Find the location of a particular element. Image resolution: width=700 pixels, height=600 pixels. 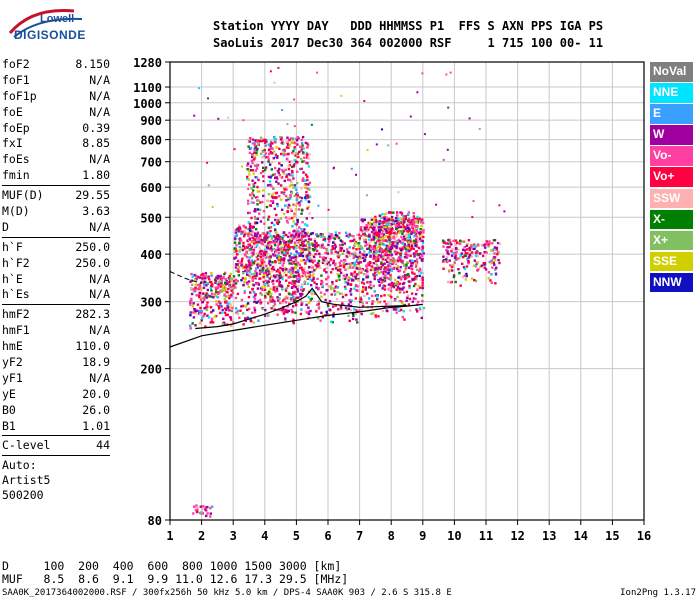

param-row: M(D) 3.63 is located at coordinates (56, 212).